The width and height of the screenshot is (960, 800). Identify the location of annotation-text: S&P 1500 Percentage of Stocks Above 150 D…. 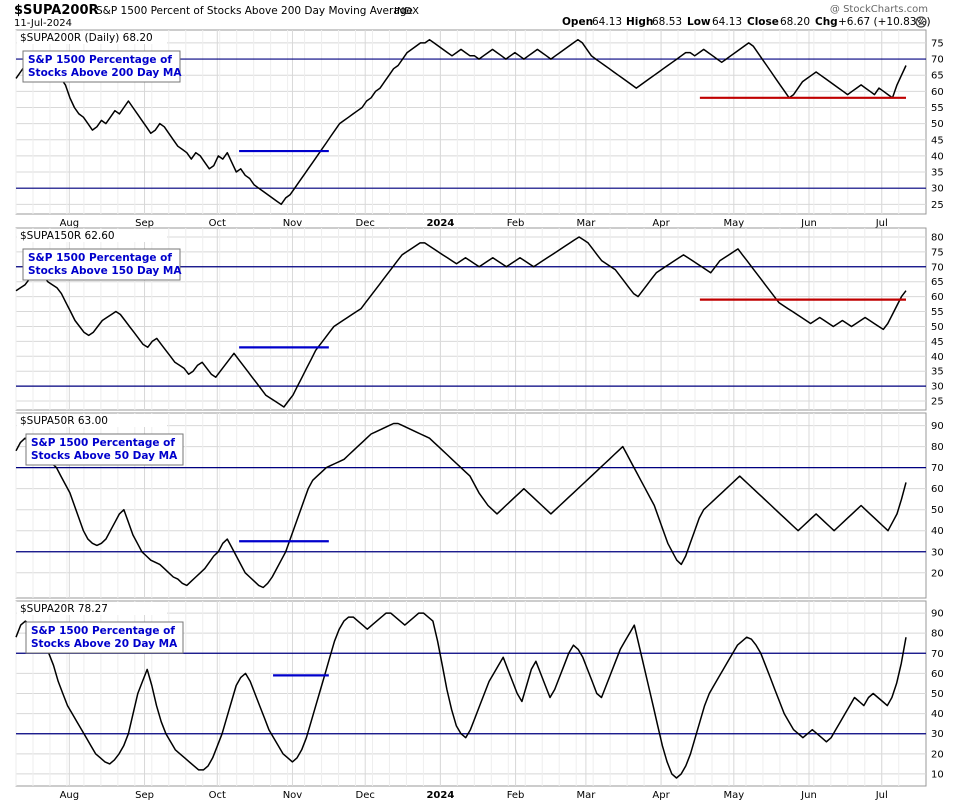
(105, 264).